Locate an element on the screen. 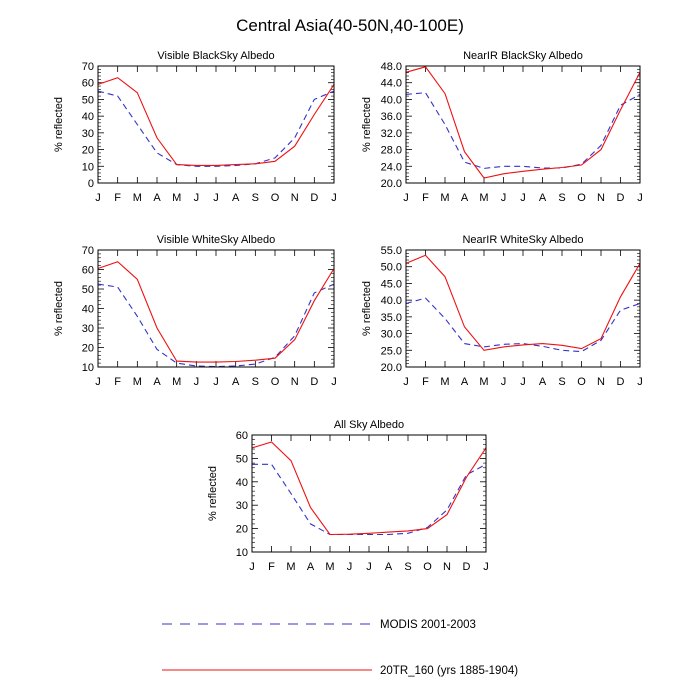 The image size is (700, 700). chart-title: NearIR WhiteSky Albedo is located at coordinates (522, 240).